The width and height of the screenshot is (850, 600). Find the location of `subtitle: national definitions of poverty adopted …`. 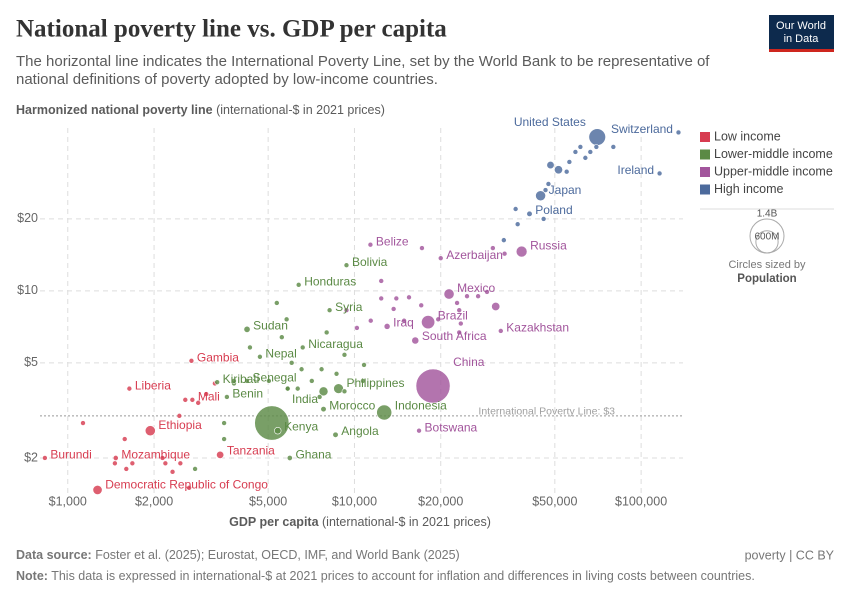

subtitle: national definitions of poverty adopted … is located at coordinates (227, 79).